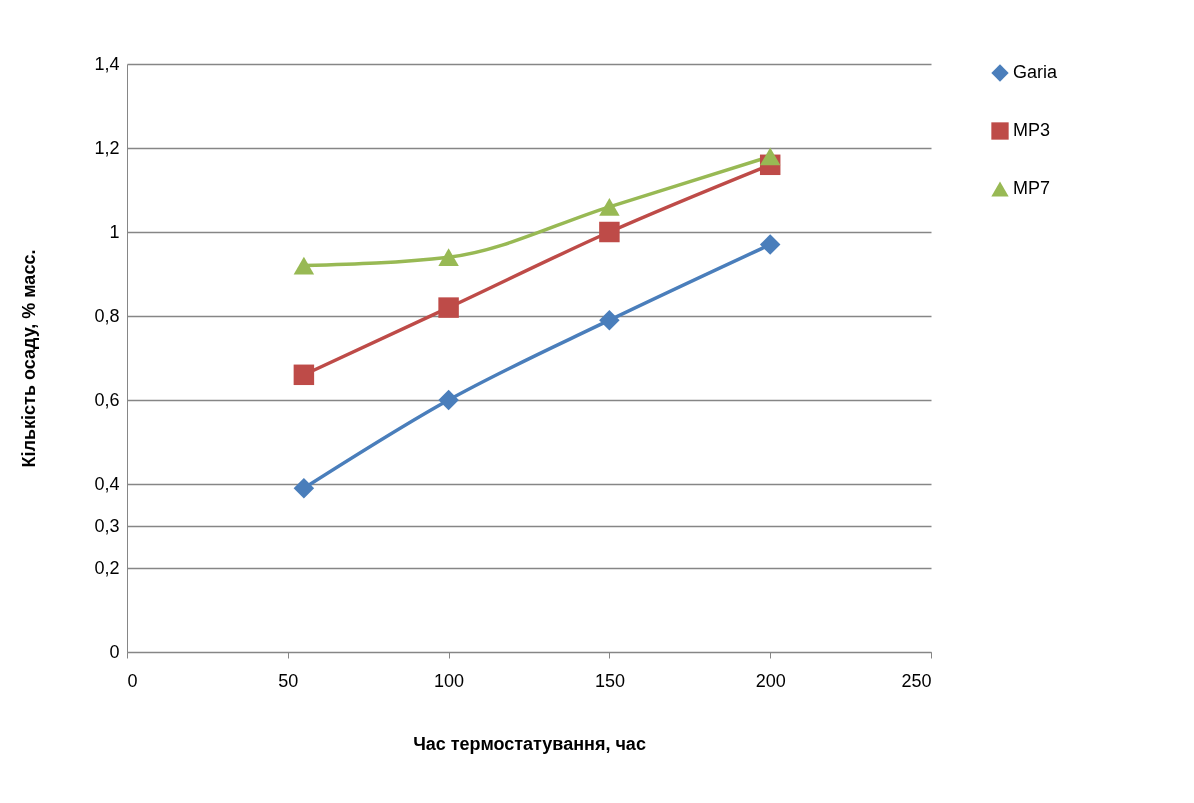 The height and width of the screenshot is (803, 1194). Describe the element at coordinates (1032, 130) in the screenshot. I see `legend-label: MP3` at that location.